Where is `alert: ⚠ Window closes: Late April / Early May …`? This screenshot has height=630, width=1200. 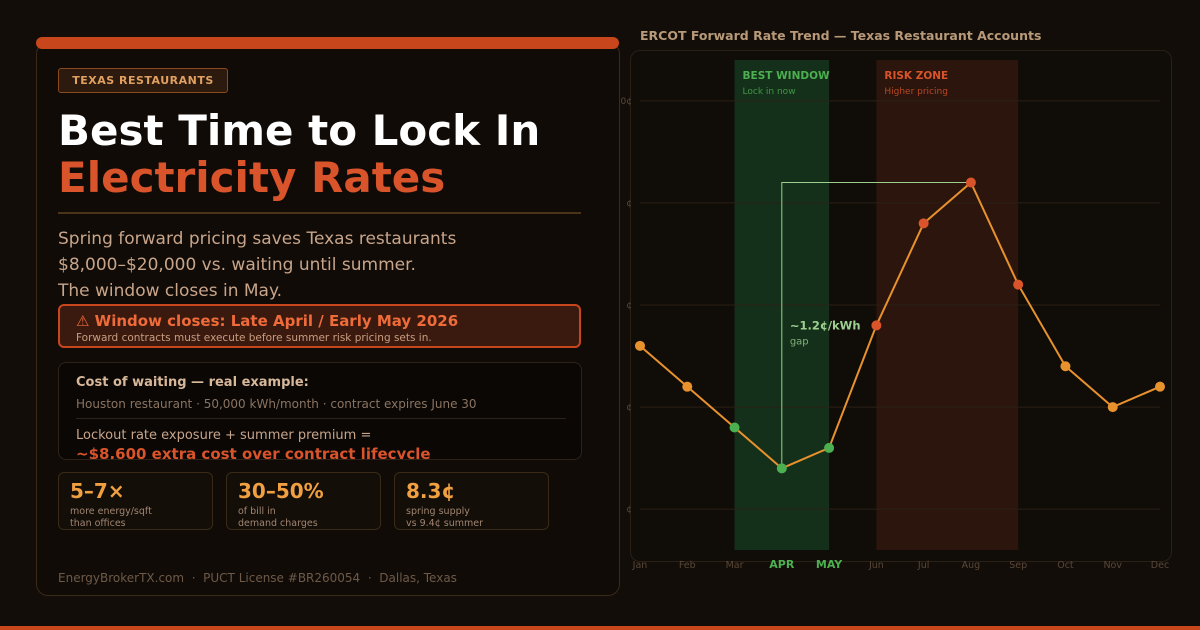
alert: ⚠ Window closes: Late April / Early May … is located at coordinates (319, 326).